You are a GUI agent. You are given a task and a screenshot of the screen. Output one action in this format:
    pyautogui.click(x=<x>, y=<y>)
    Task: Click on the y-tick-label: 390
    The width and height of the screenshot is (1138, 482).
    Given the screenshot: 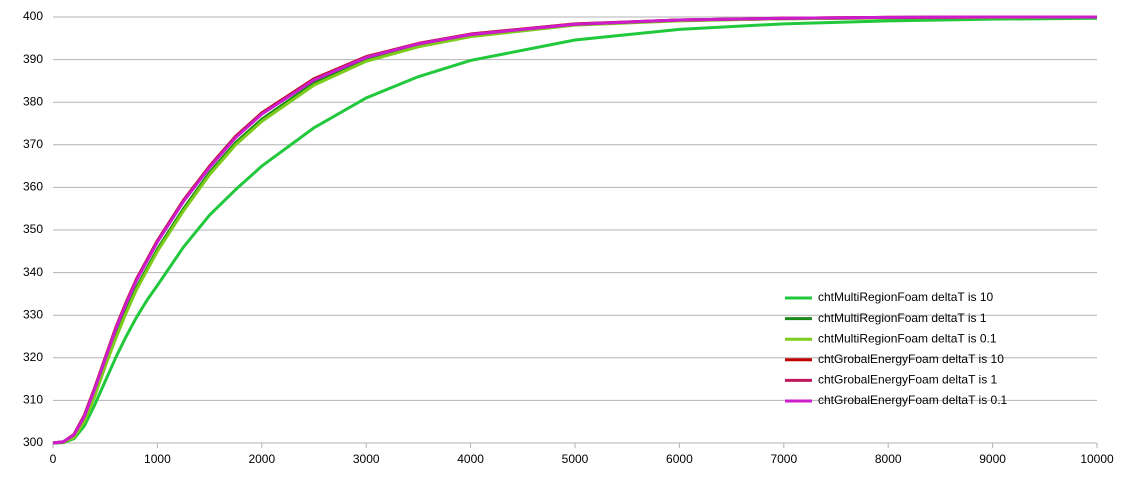 What is the action you would take?
    pyautogui.click(x=33, y=59)
    